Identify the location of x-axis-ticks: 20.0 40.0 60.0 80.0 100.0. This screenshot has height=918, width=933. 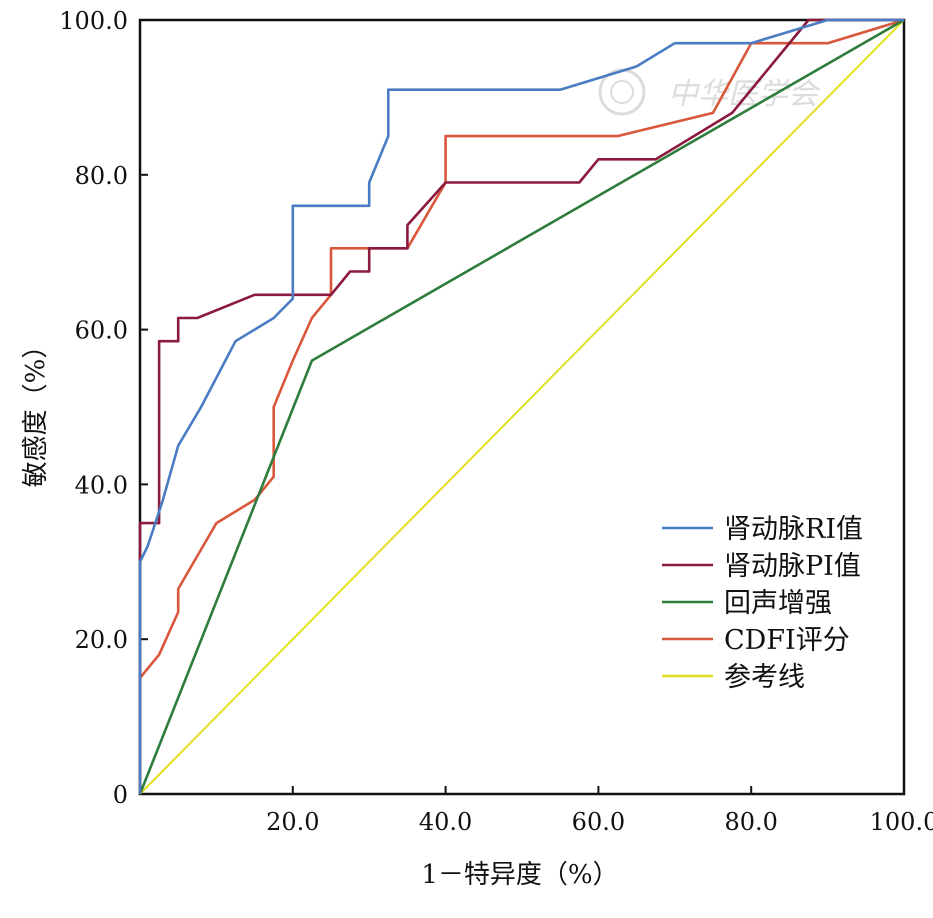
(599, 811).